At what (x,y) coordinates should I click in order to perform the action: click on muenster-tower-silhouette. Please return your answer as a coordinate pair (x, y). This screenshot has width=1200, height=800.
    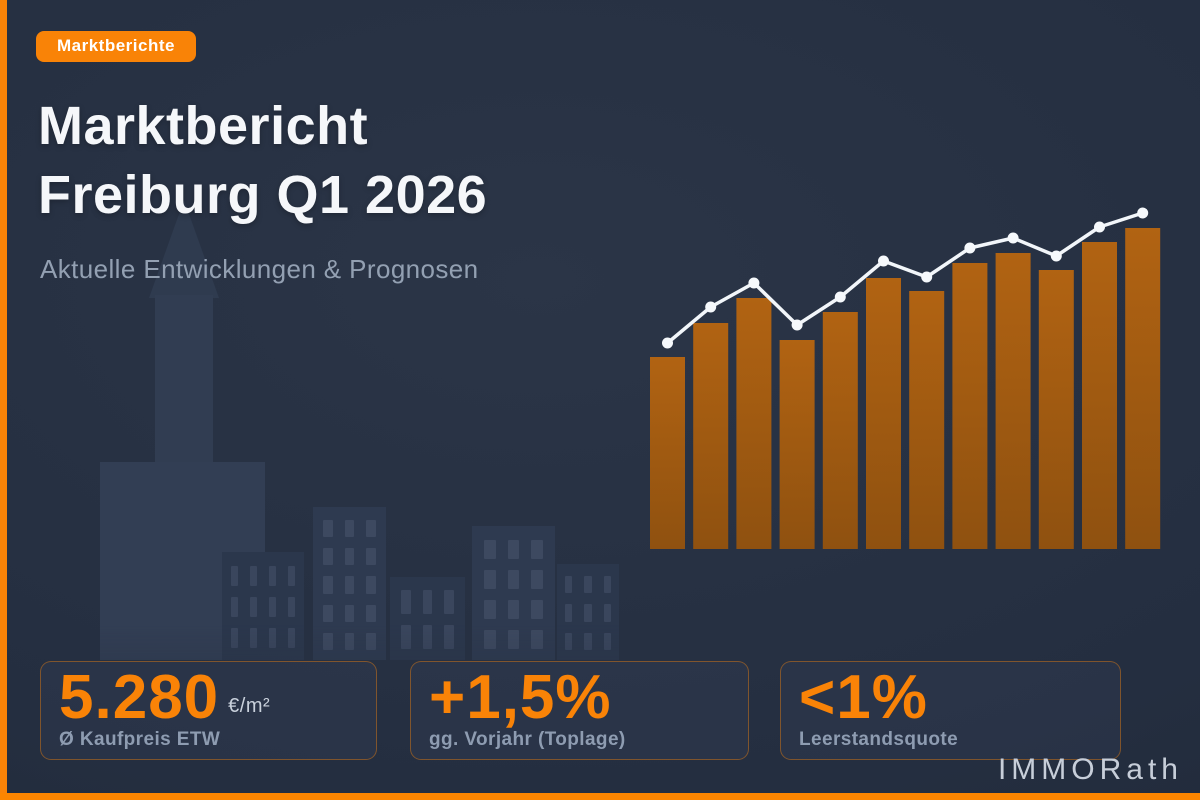
    Looking at the image, I should click on (184, 382).